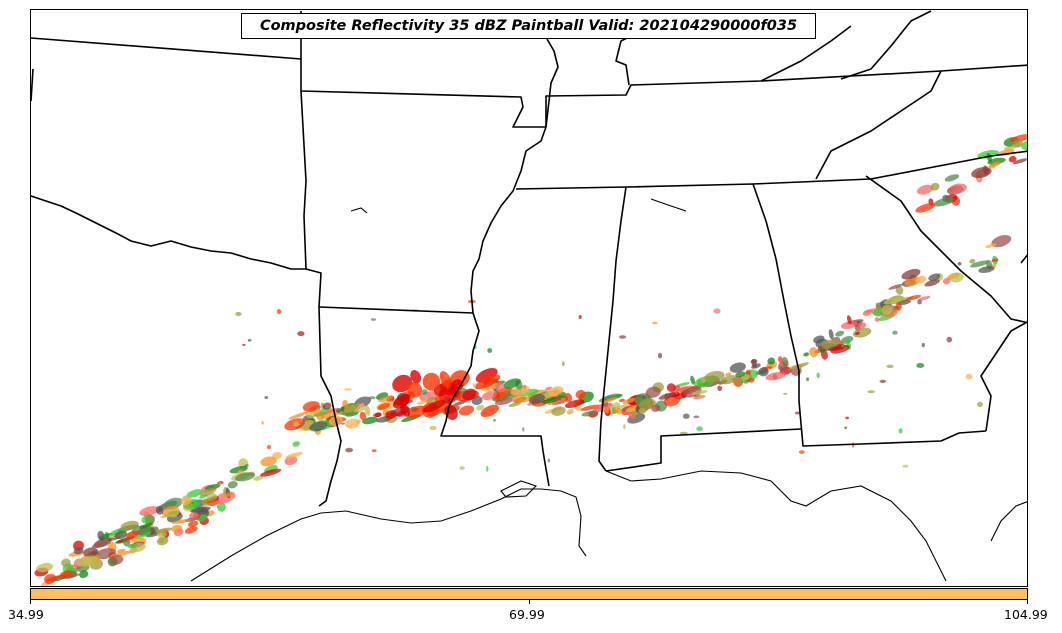  Describe the element at coordinates (529, 594) in the screenshot. I see `colorbar` at that location.